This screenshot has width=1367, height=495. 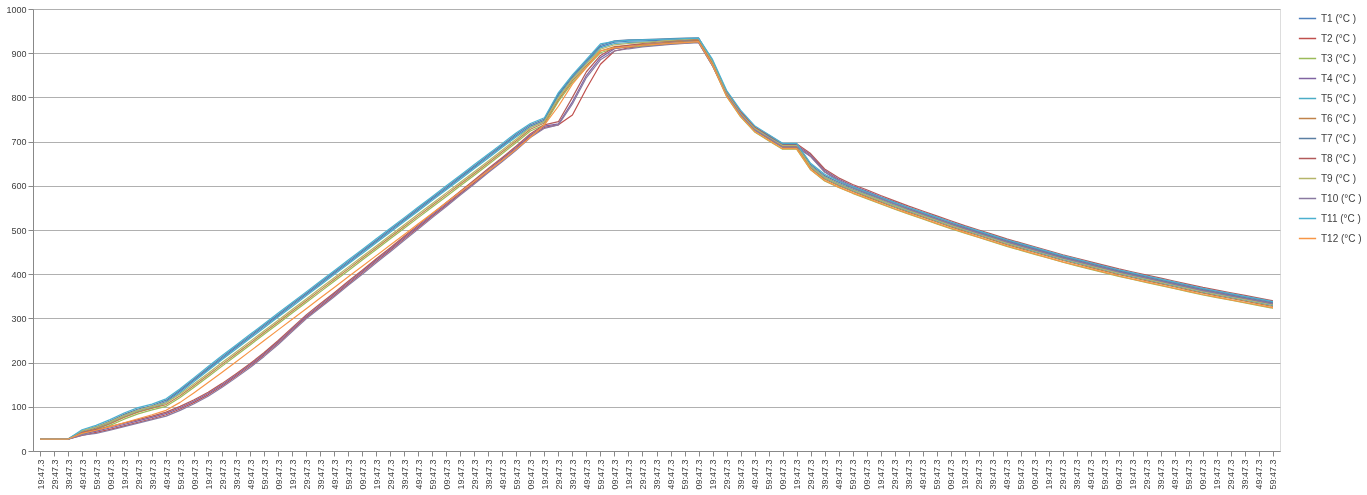 I want to click on y-tick-label: 1000, so click(x=16, y=9).